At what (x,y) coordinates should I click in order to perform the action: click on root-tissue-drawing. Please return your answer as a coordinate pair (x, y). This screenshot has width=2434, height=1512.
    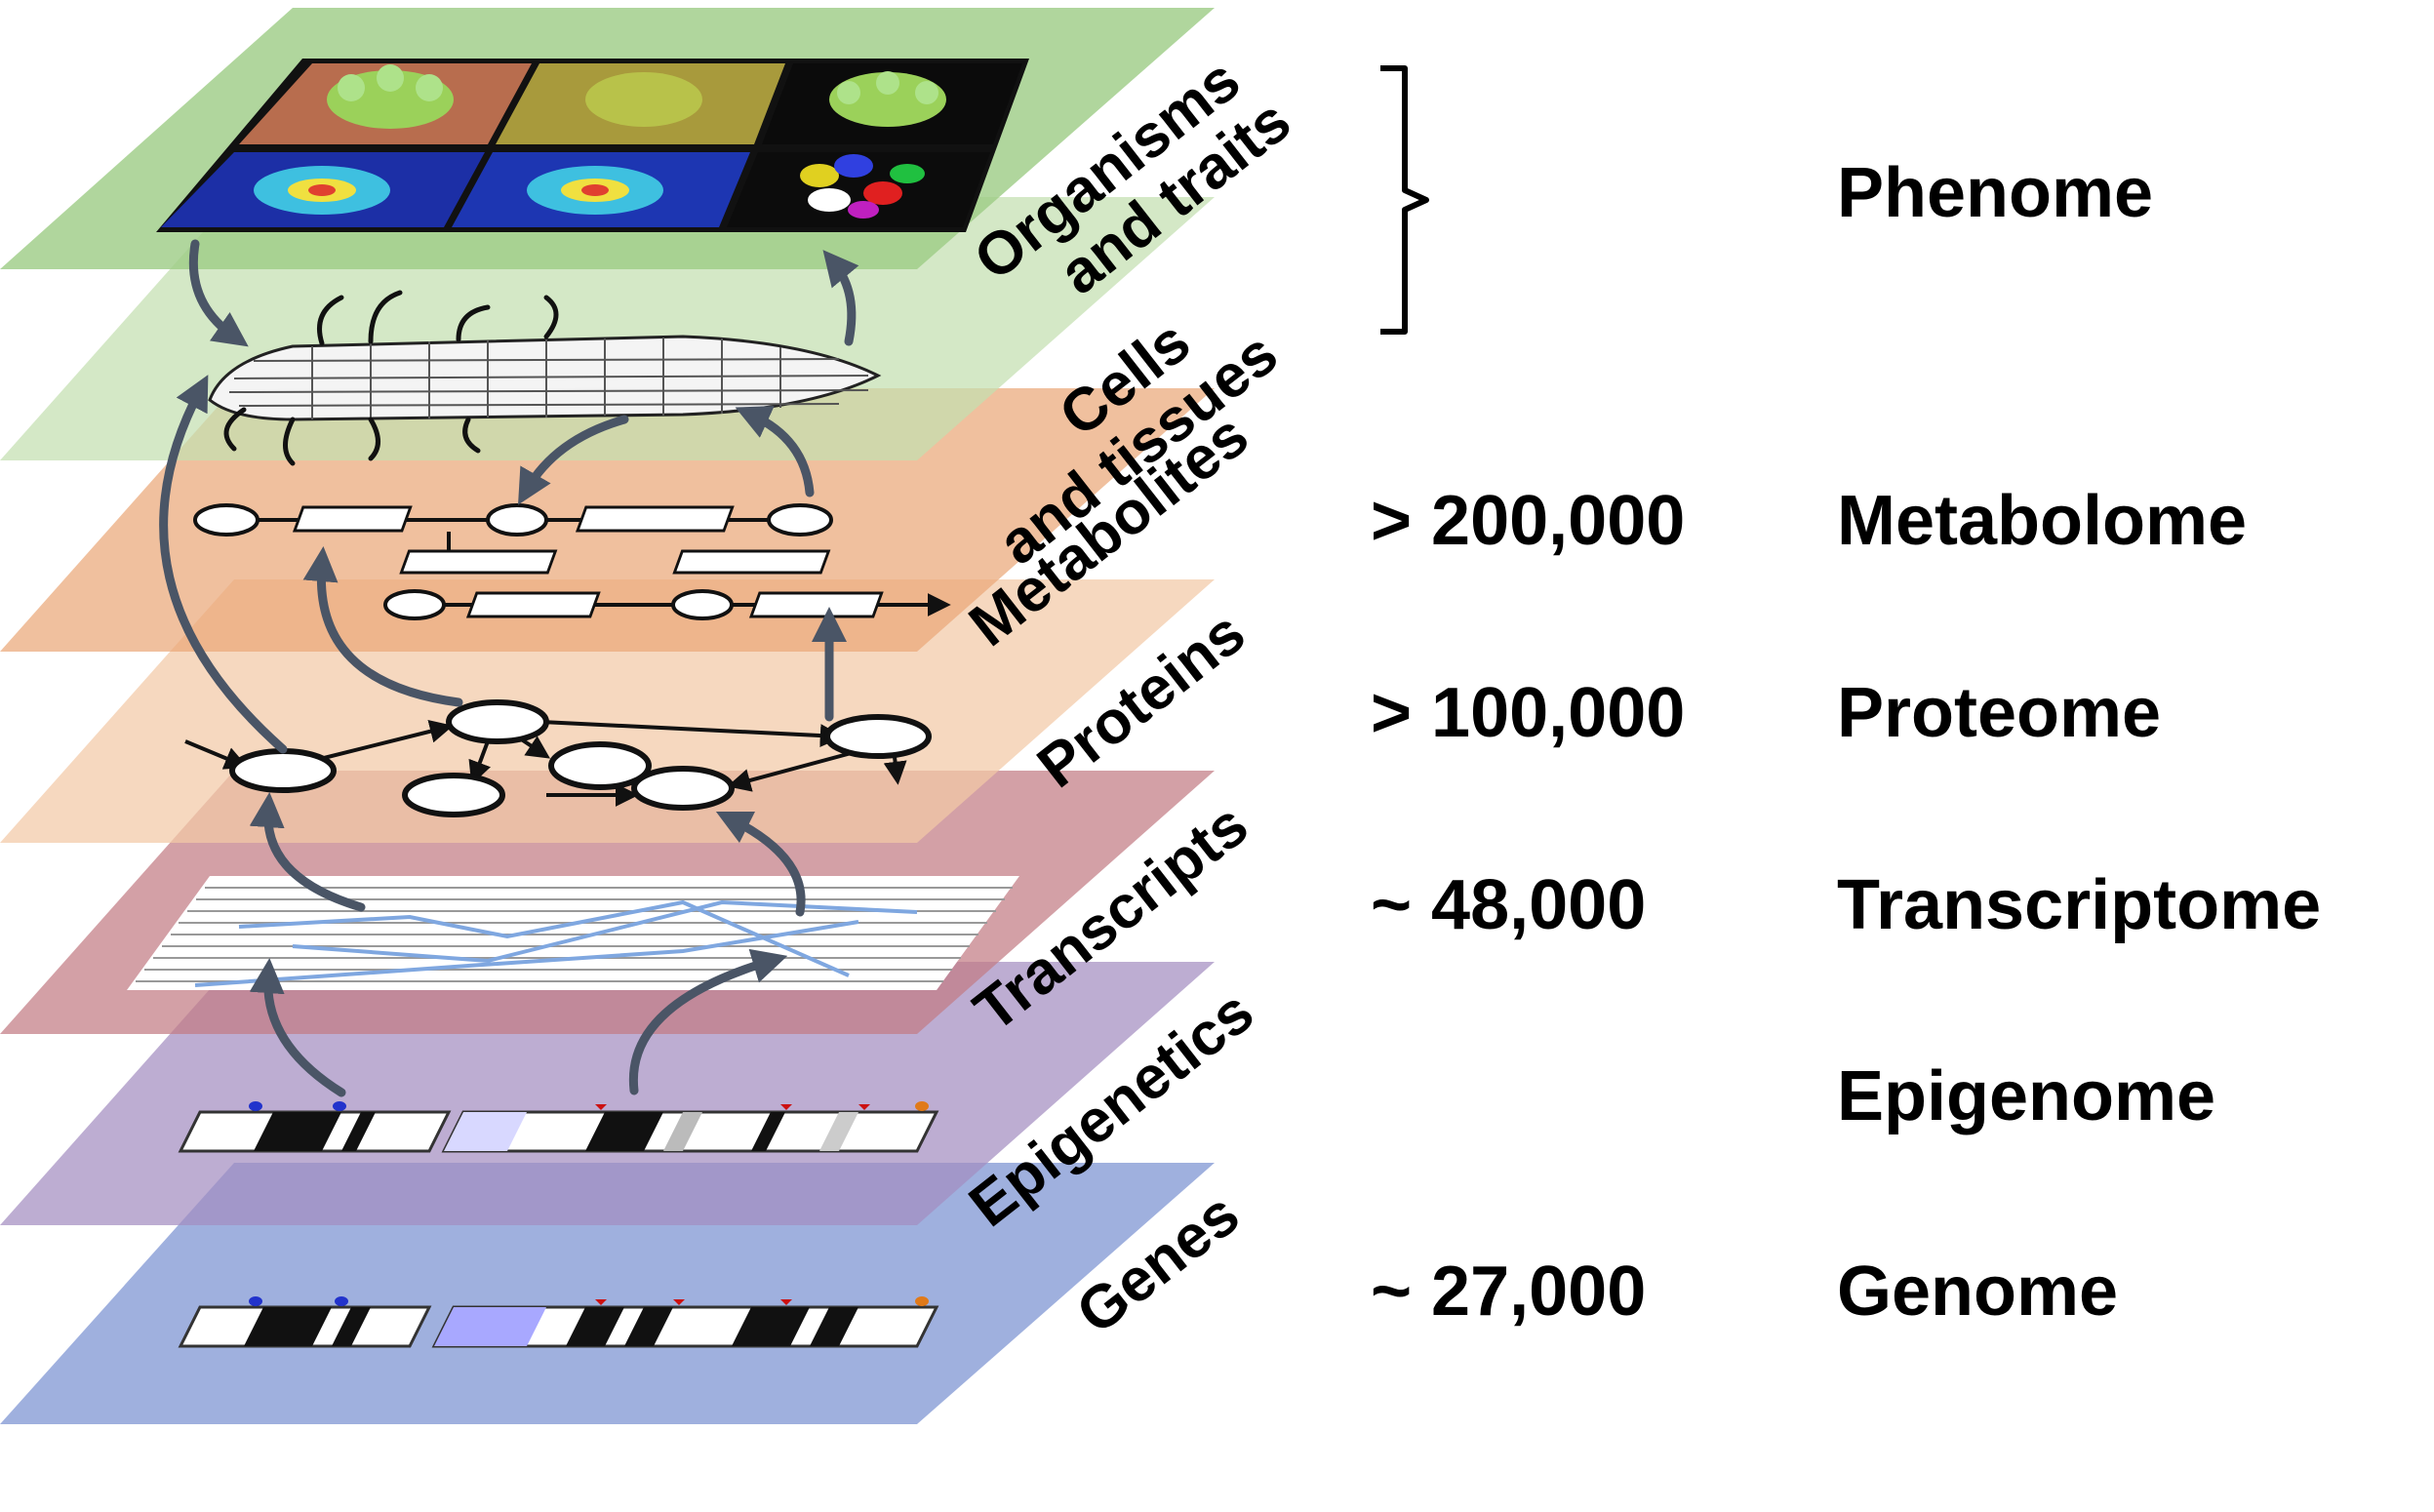
    Looking at the image, I should click on (545, 378).